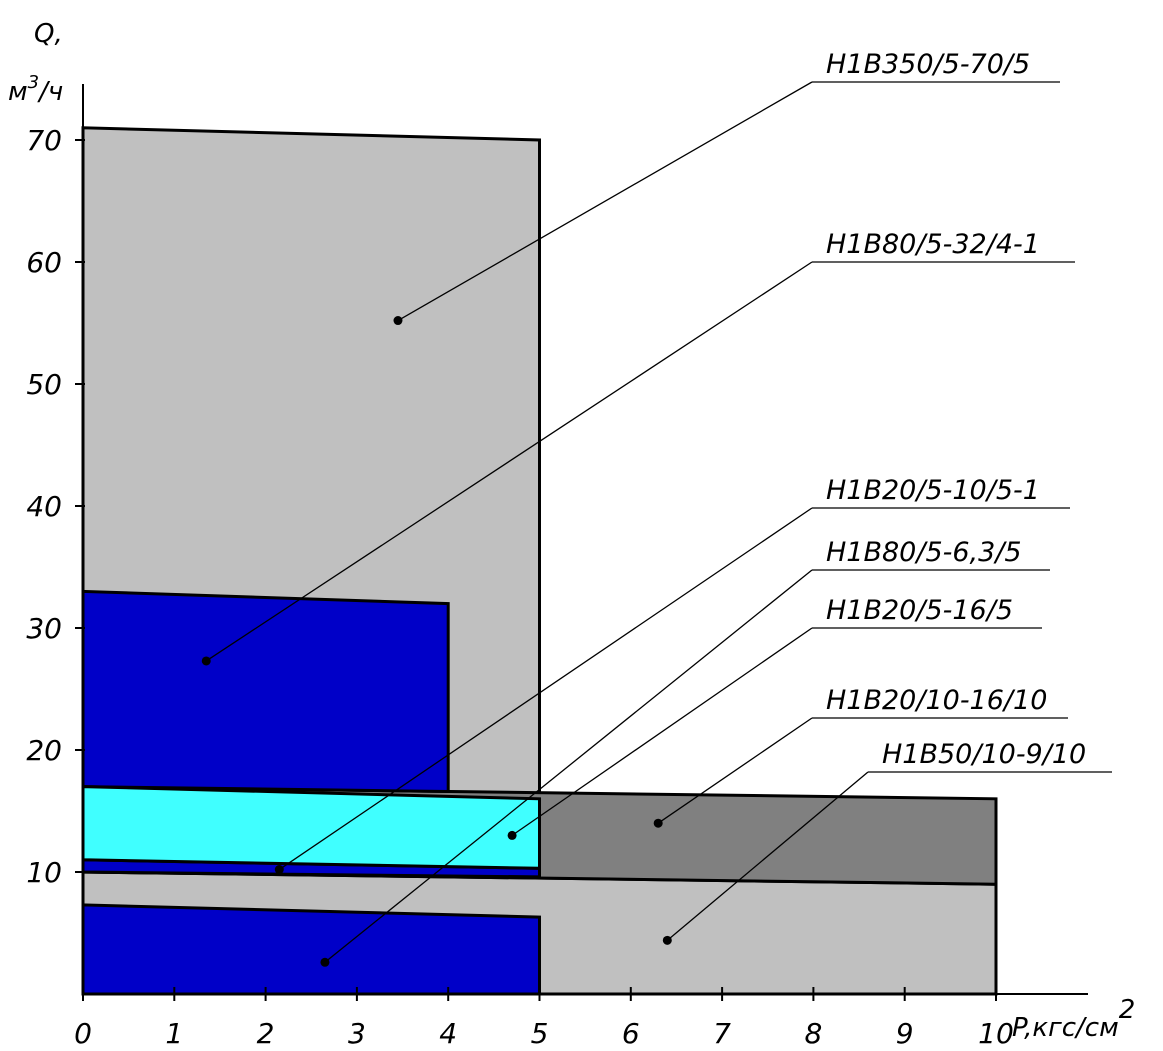 The height and width of the screenshot is (1051, 1163). I want to click on y-axis-label-unit: м3/ч, so click(35, 89).